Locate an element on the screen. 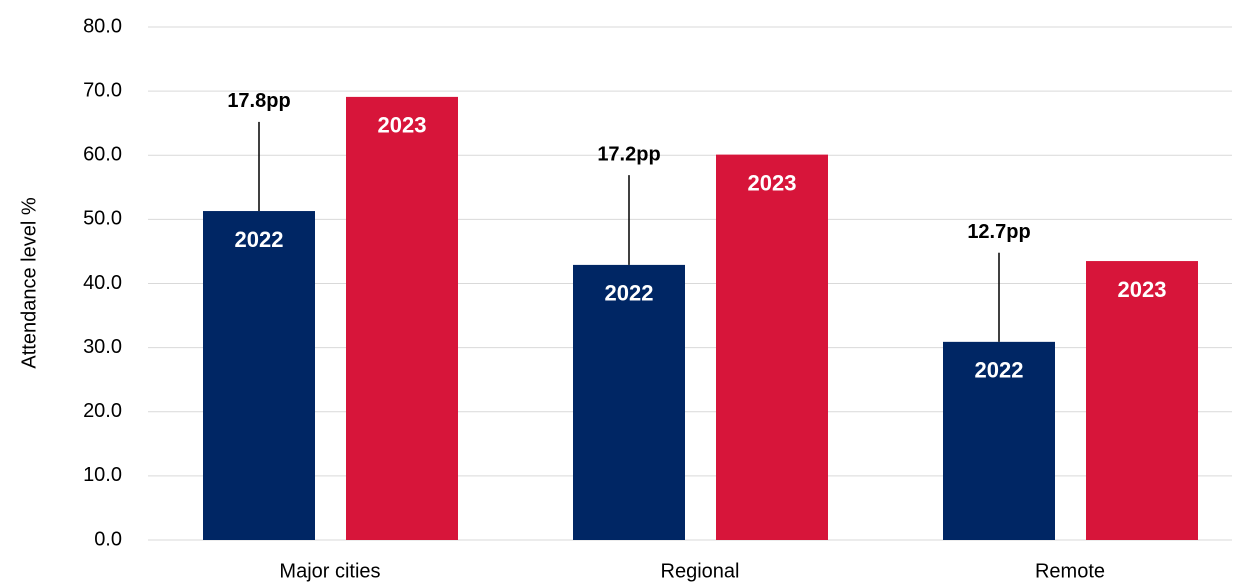 The image size is (1245, 583). y-tick-label: 20.0 is located at coordinates (102, 411).